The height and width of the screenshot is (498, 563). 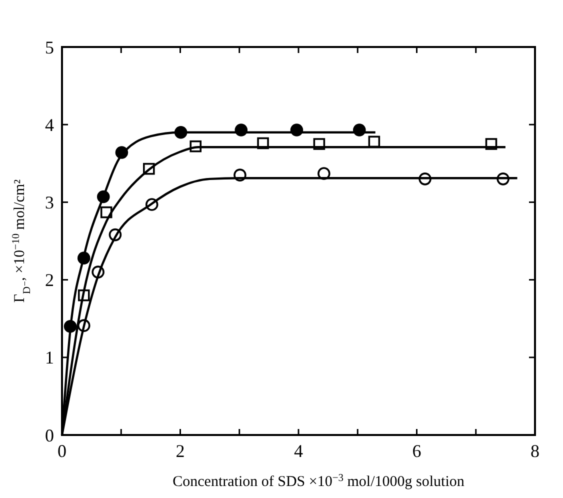 What do you see at coordinates (318, 481) in the screenshot?
I see `x-axis-title: Concentration of SDS ×10$^{−3}$ mol/1000g solution` at bounding box center [318, 481].